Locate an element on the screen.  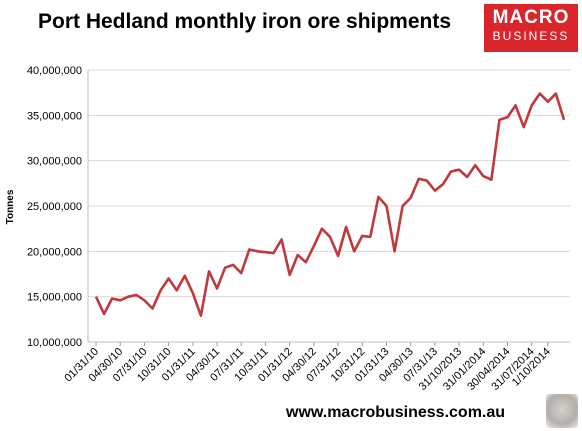
y-tick-label: 25,000,000 is located at coordinates (54, 207).